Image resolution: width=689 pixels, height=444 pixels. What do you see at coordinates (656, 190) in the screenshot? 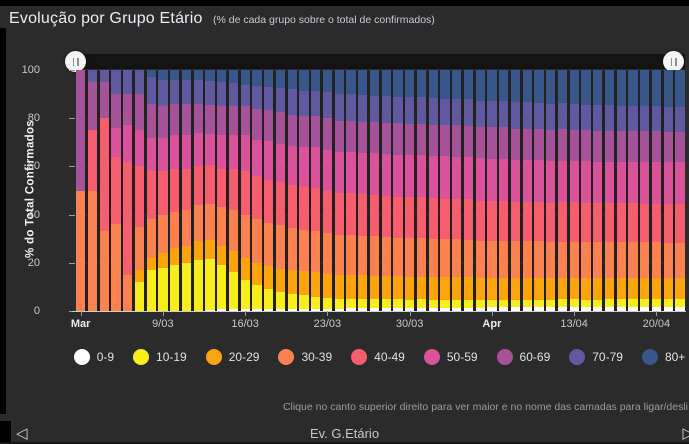
I see `bar-20/04` at bounding box center [656, 190].